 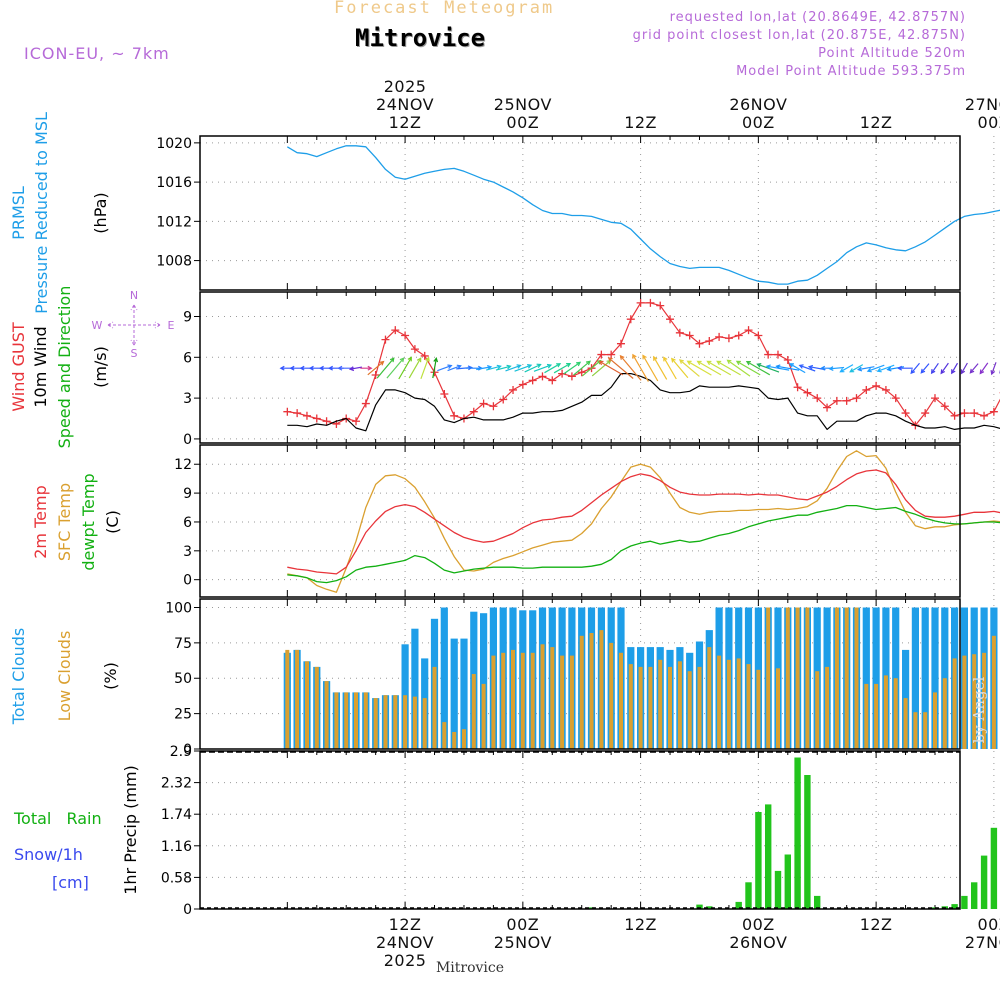 What do you see at coordinates (100, 212) in the screenshot?
I see `pressure-unit: (hPa)` at bounding box center [100, 212].